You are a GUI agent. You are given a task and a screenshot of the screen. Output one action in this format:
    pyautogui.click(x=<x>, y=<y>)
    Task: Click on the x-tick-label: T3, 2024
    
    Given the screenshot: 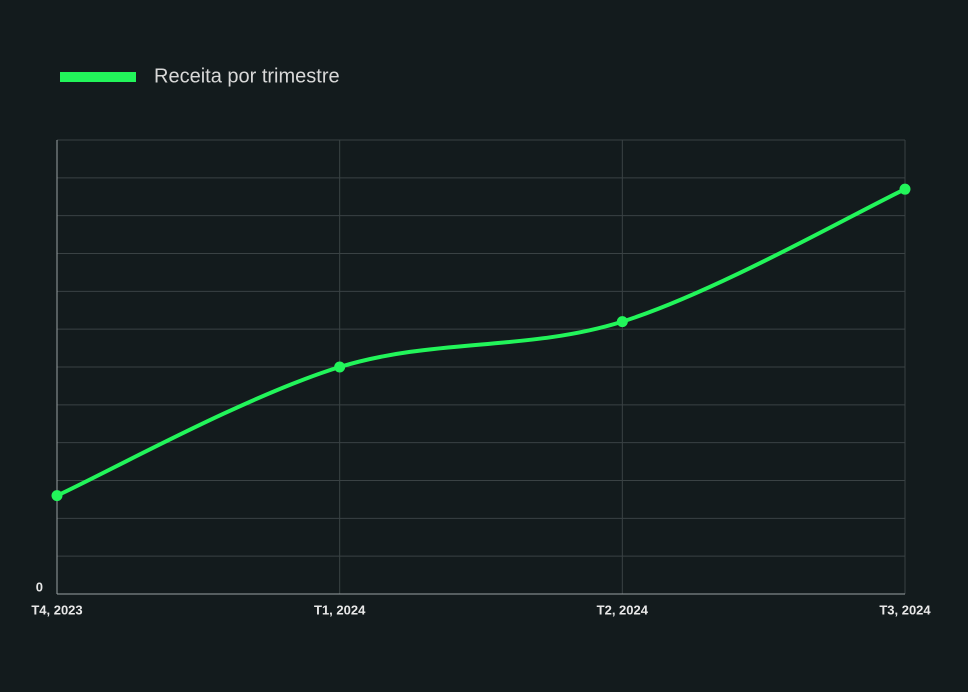 What is the action you would take?
    pyautogui.click(x=905, y=609)
    